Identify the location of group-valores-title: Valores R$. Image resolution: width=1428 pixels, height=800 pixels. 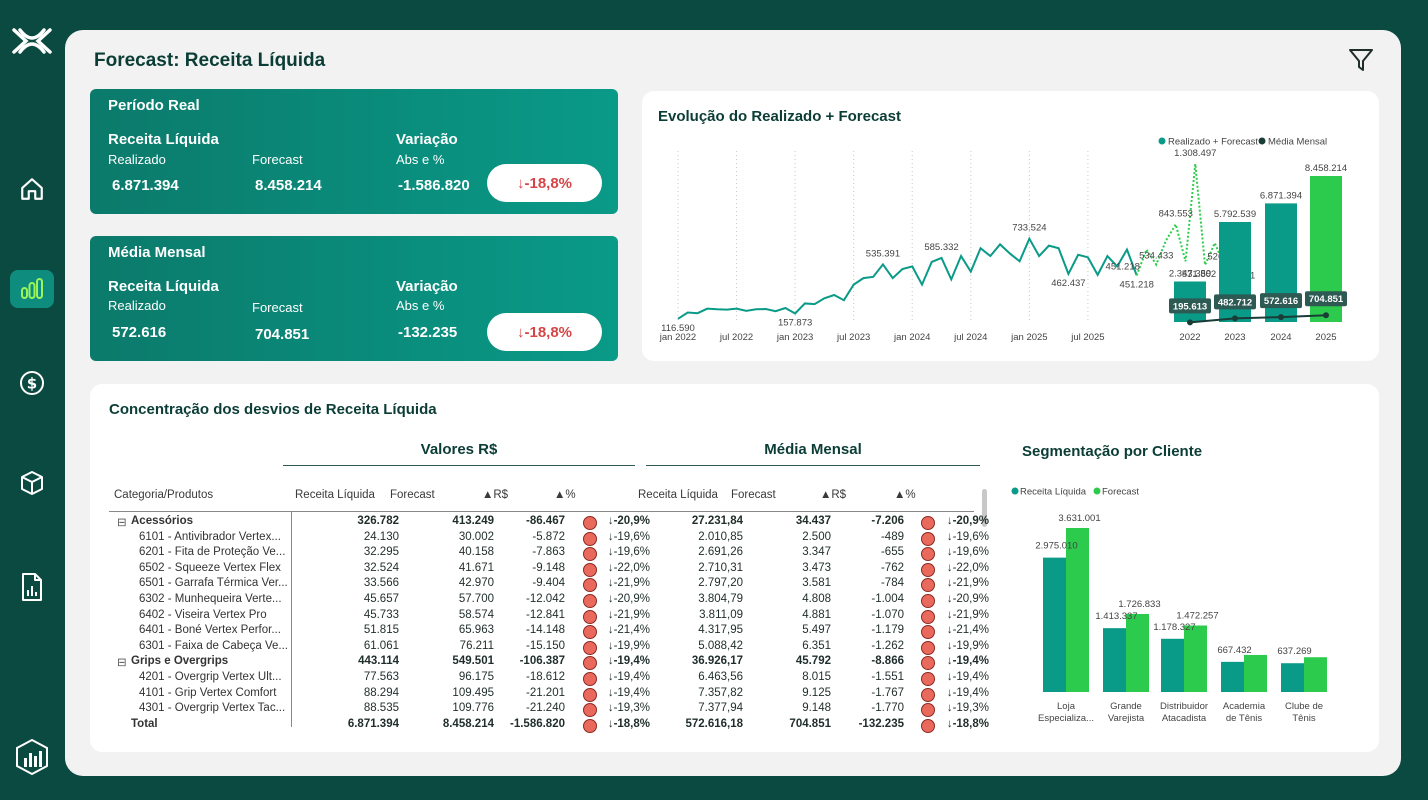
(459, 449).